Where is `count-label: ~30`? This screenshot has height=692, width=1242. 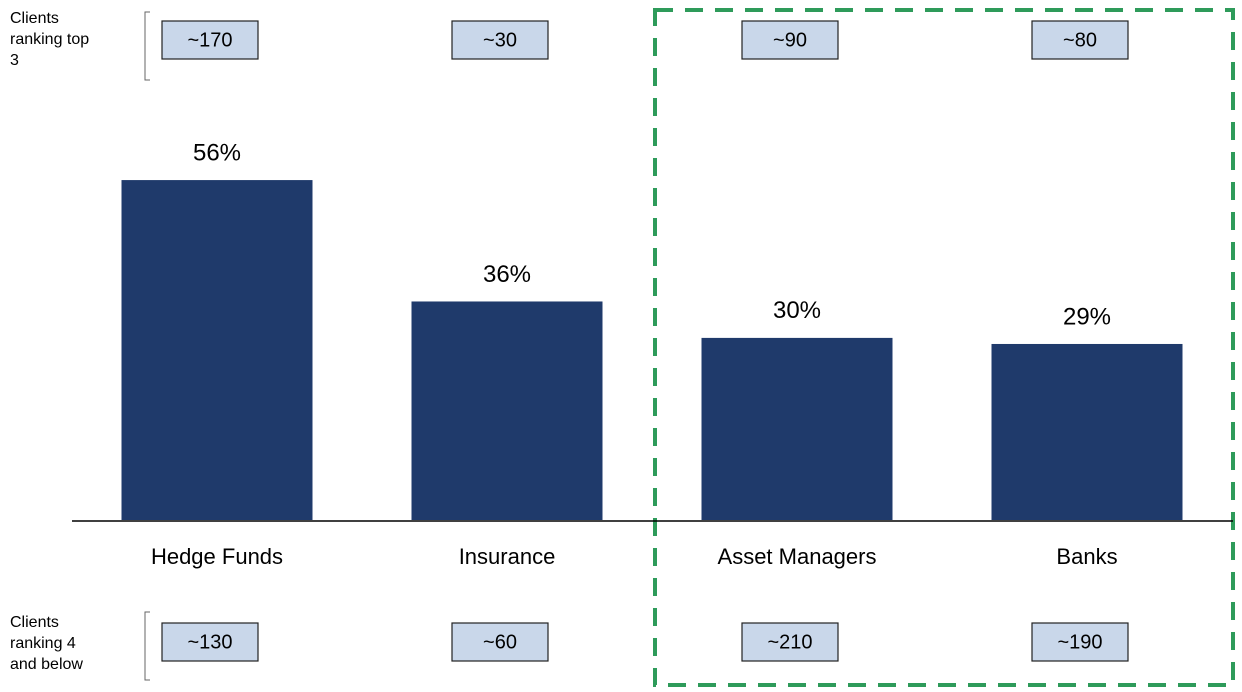 count-label: ~30 is located at coordinates (500, 40).